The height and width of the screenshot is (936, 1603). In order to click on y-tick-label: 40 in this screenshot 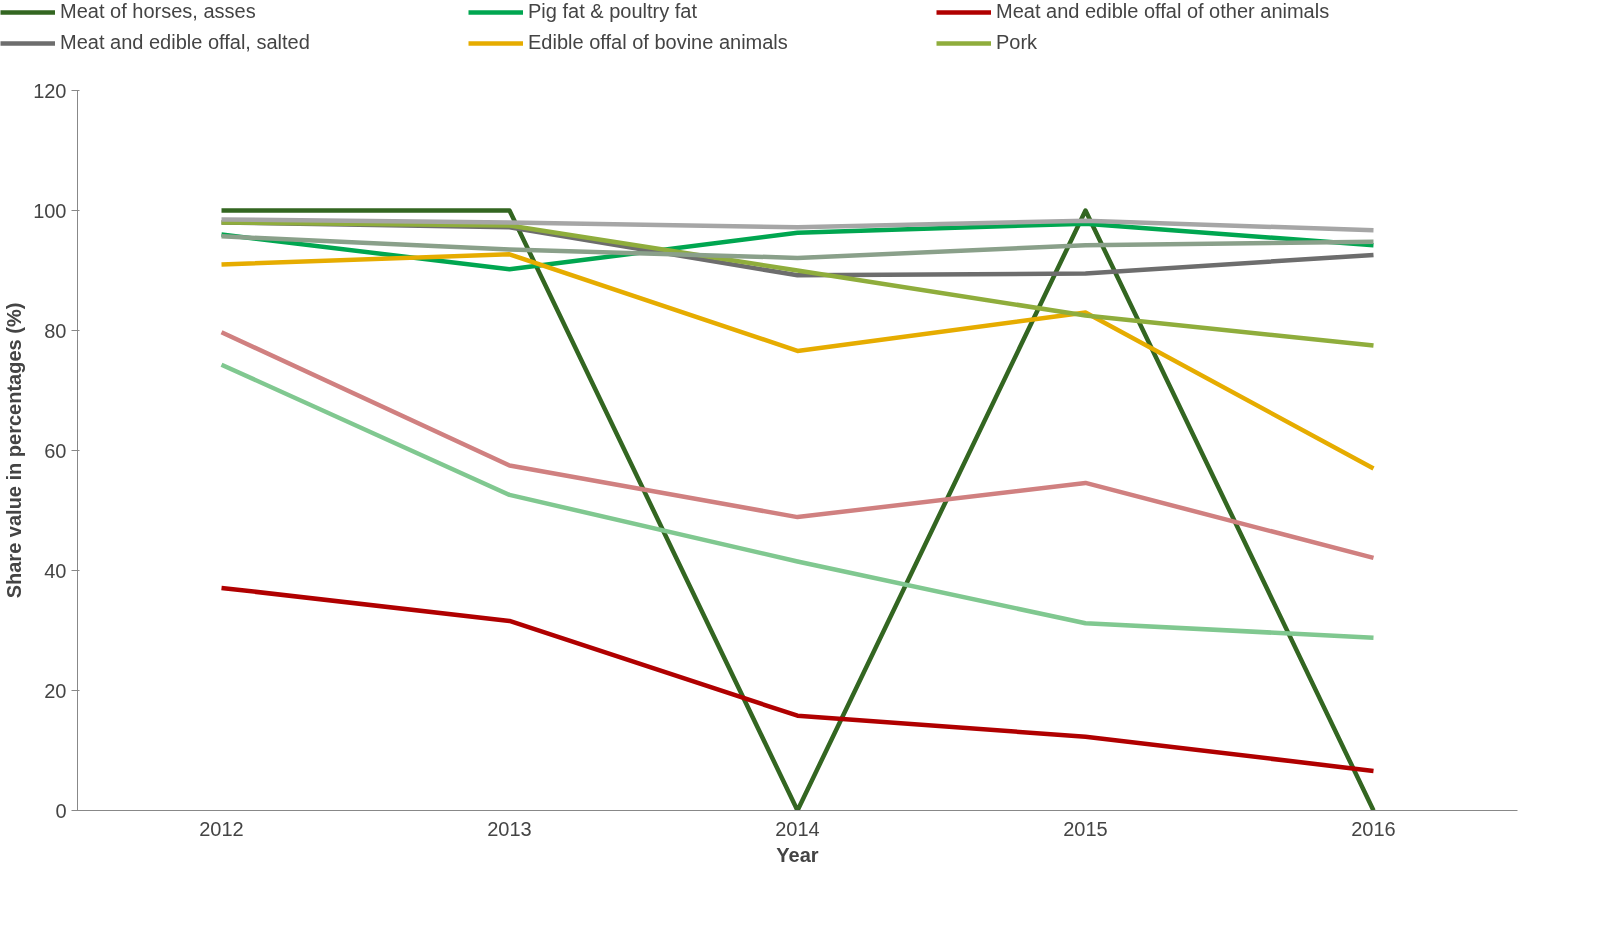, I will do `click(55, 570)`.